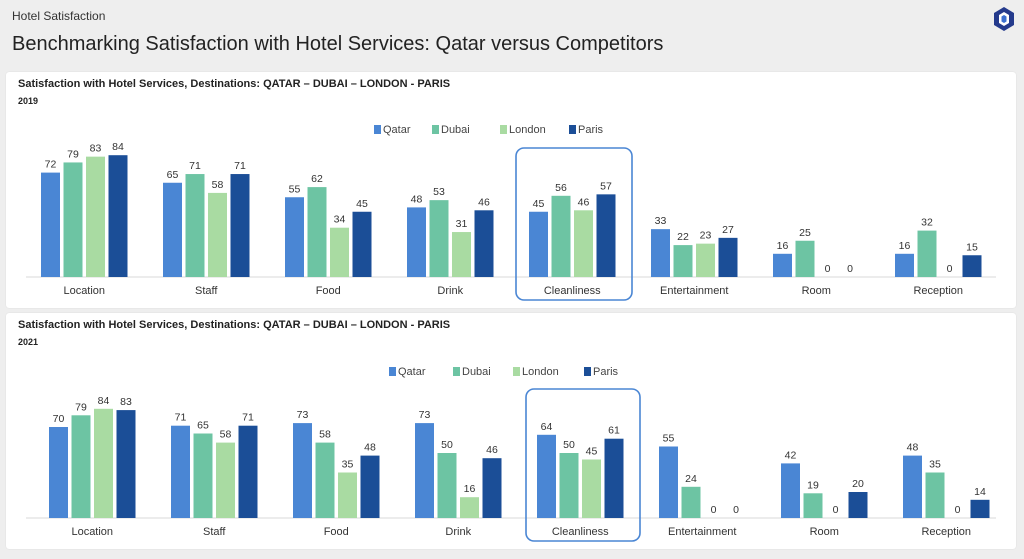 This screenshot has width=1024, height=559. Describe the element at coordinates (50, 224) in the screenshot. I see `bar-location-qatar` at that location.